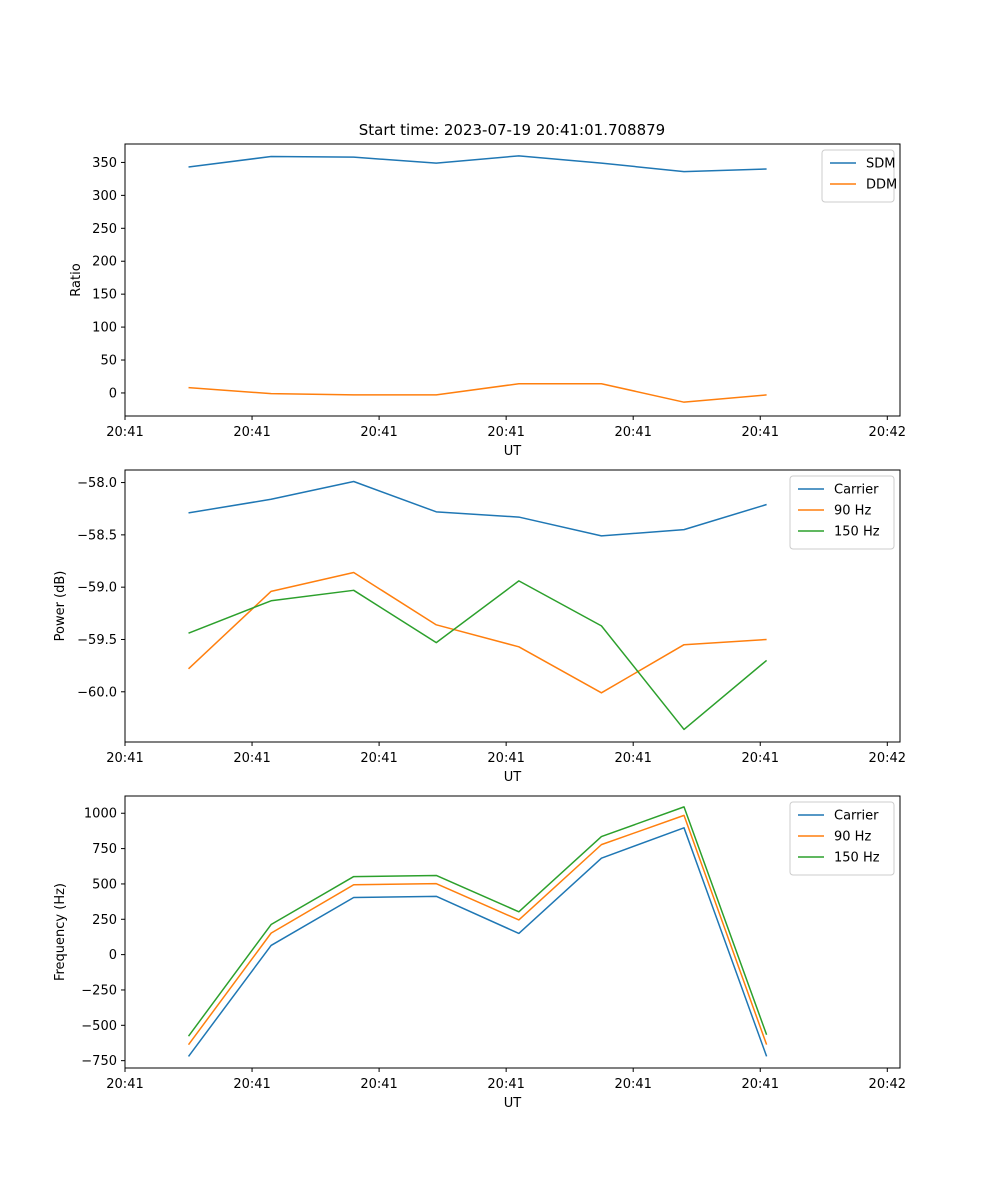 The image size is (1000, 1200). I want to click on legend-label: DDM, so click(881, 185).